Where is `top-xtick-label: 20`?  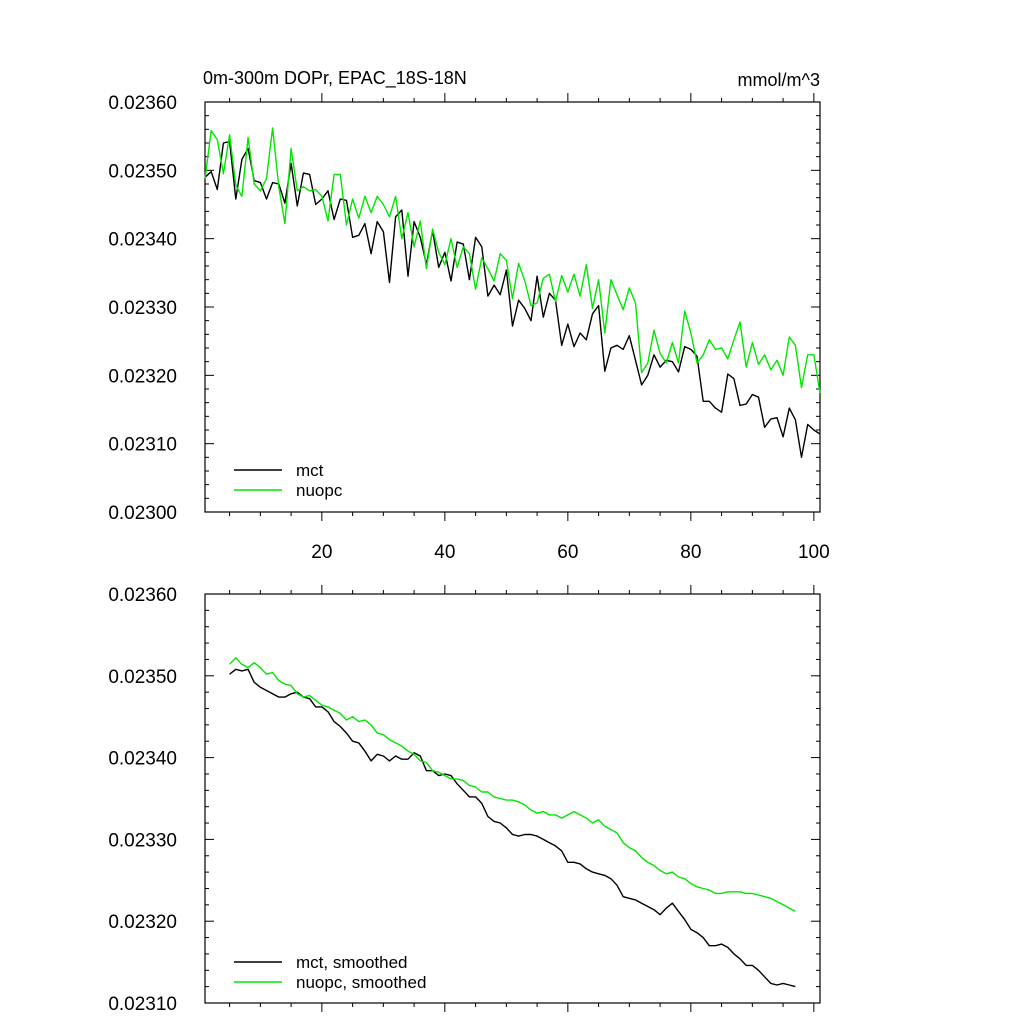
top-xtick-label: 20 is located at coordinates (321, 552).